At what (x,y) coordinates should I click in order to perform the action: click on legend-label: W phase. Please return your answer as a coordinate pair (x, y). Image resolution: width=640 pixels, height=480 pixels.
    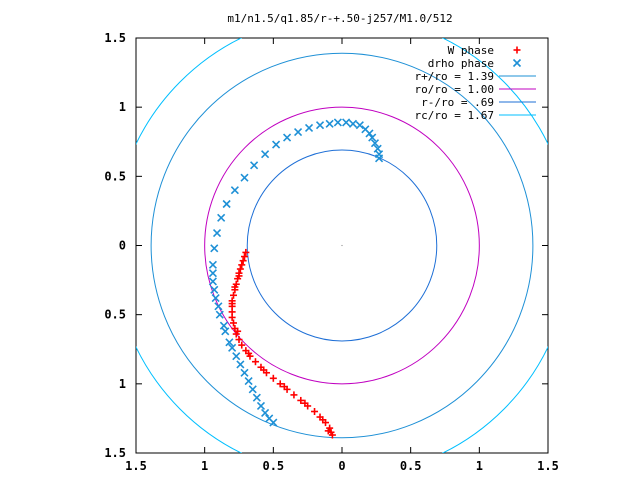
    Looking at the image, I should click on (471, 50).